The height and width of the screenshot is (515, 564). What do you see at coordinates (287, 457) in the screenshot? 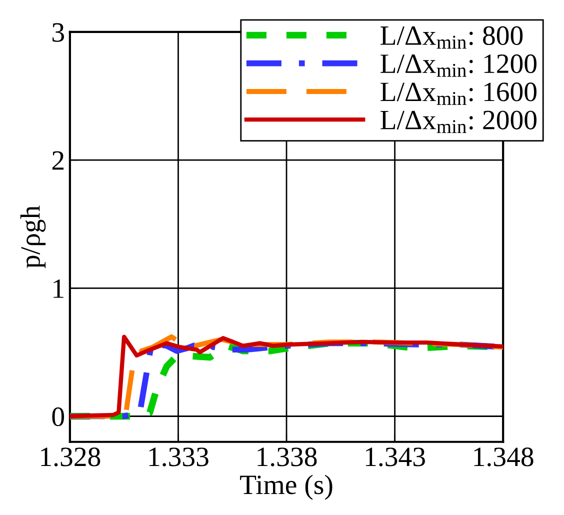
I see `x-tick-label: 1.338` at bounding box center [287, 457].